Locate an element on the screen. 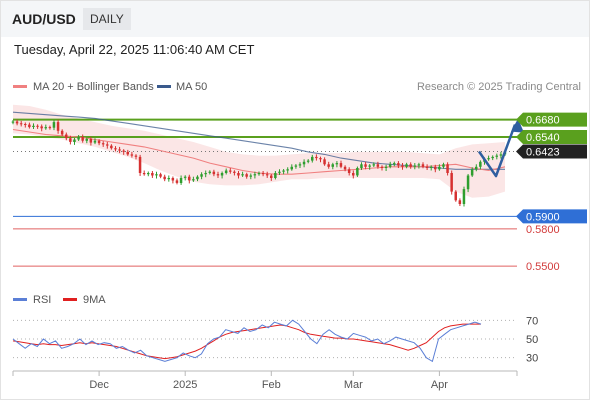 This screenshot has width=590, height=400. rsi-level-label-30: 30 is located at coordinates (532, 359).